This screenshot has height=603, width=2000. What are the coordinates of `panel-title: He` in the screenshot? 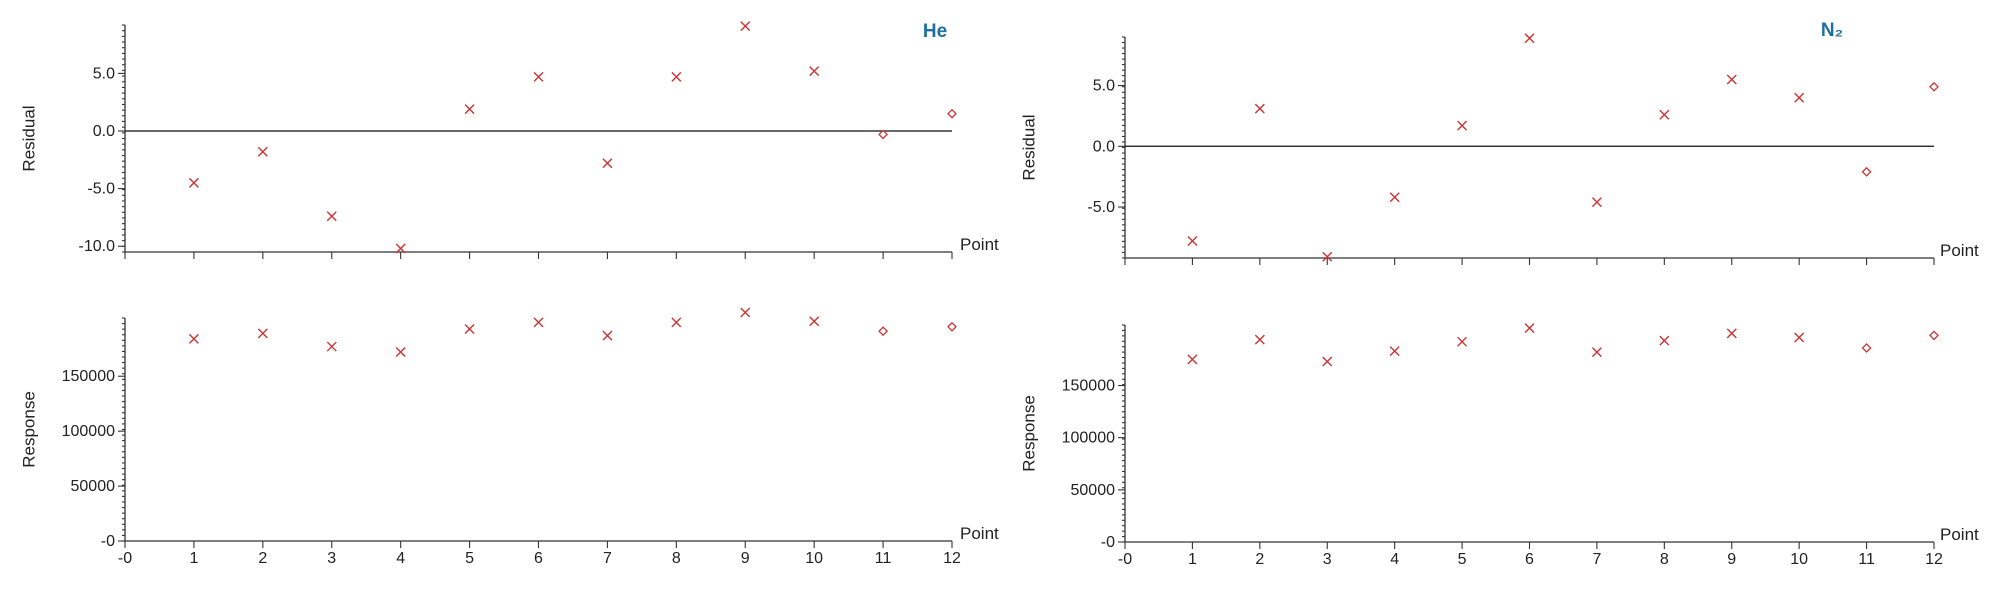 It's located at (935, 31).